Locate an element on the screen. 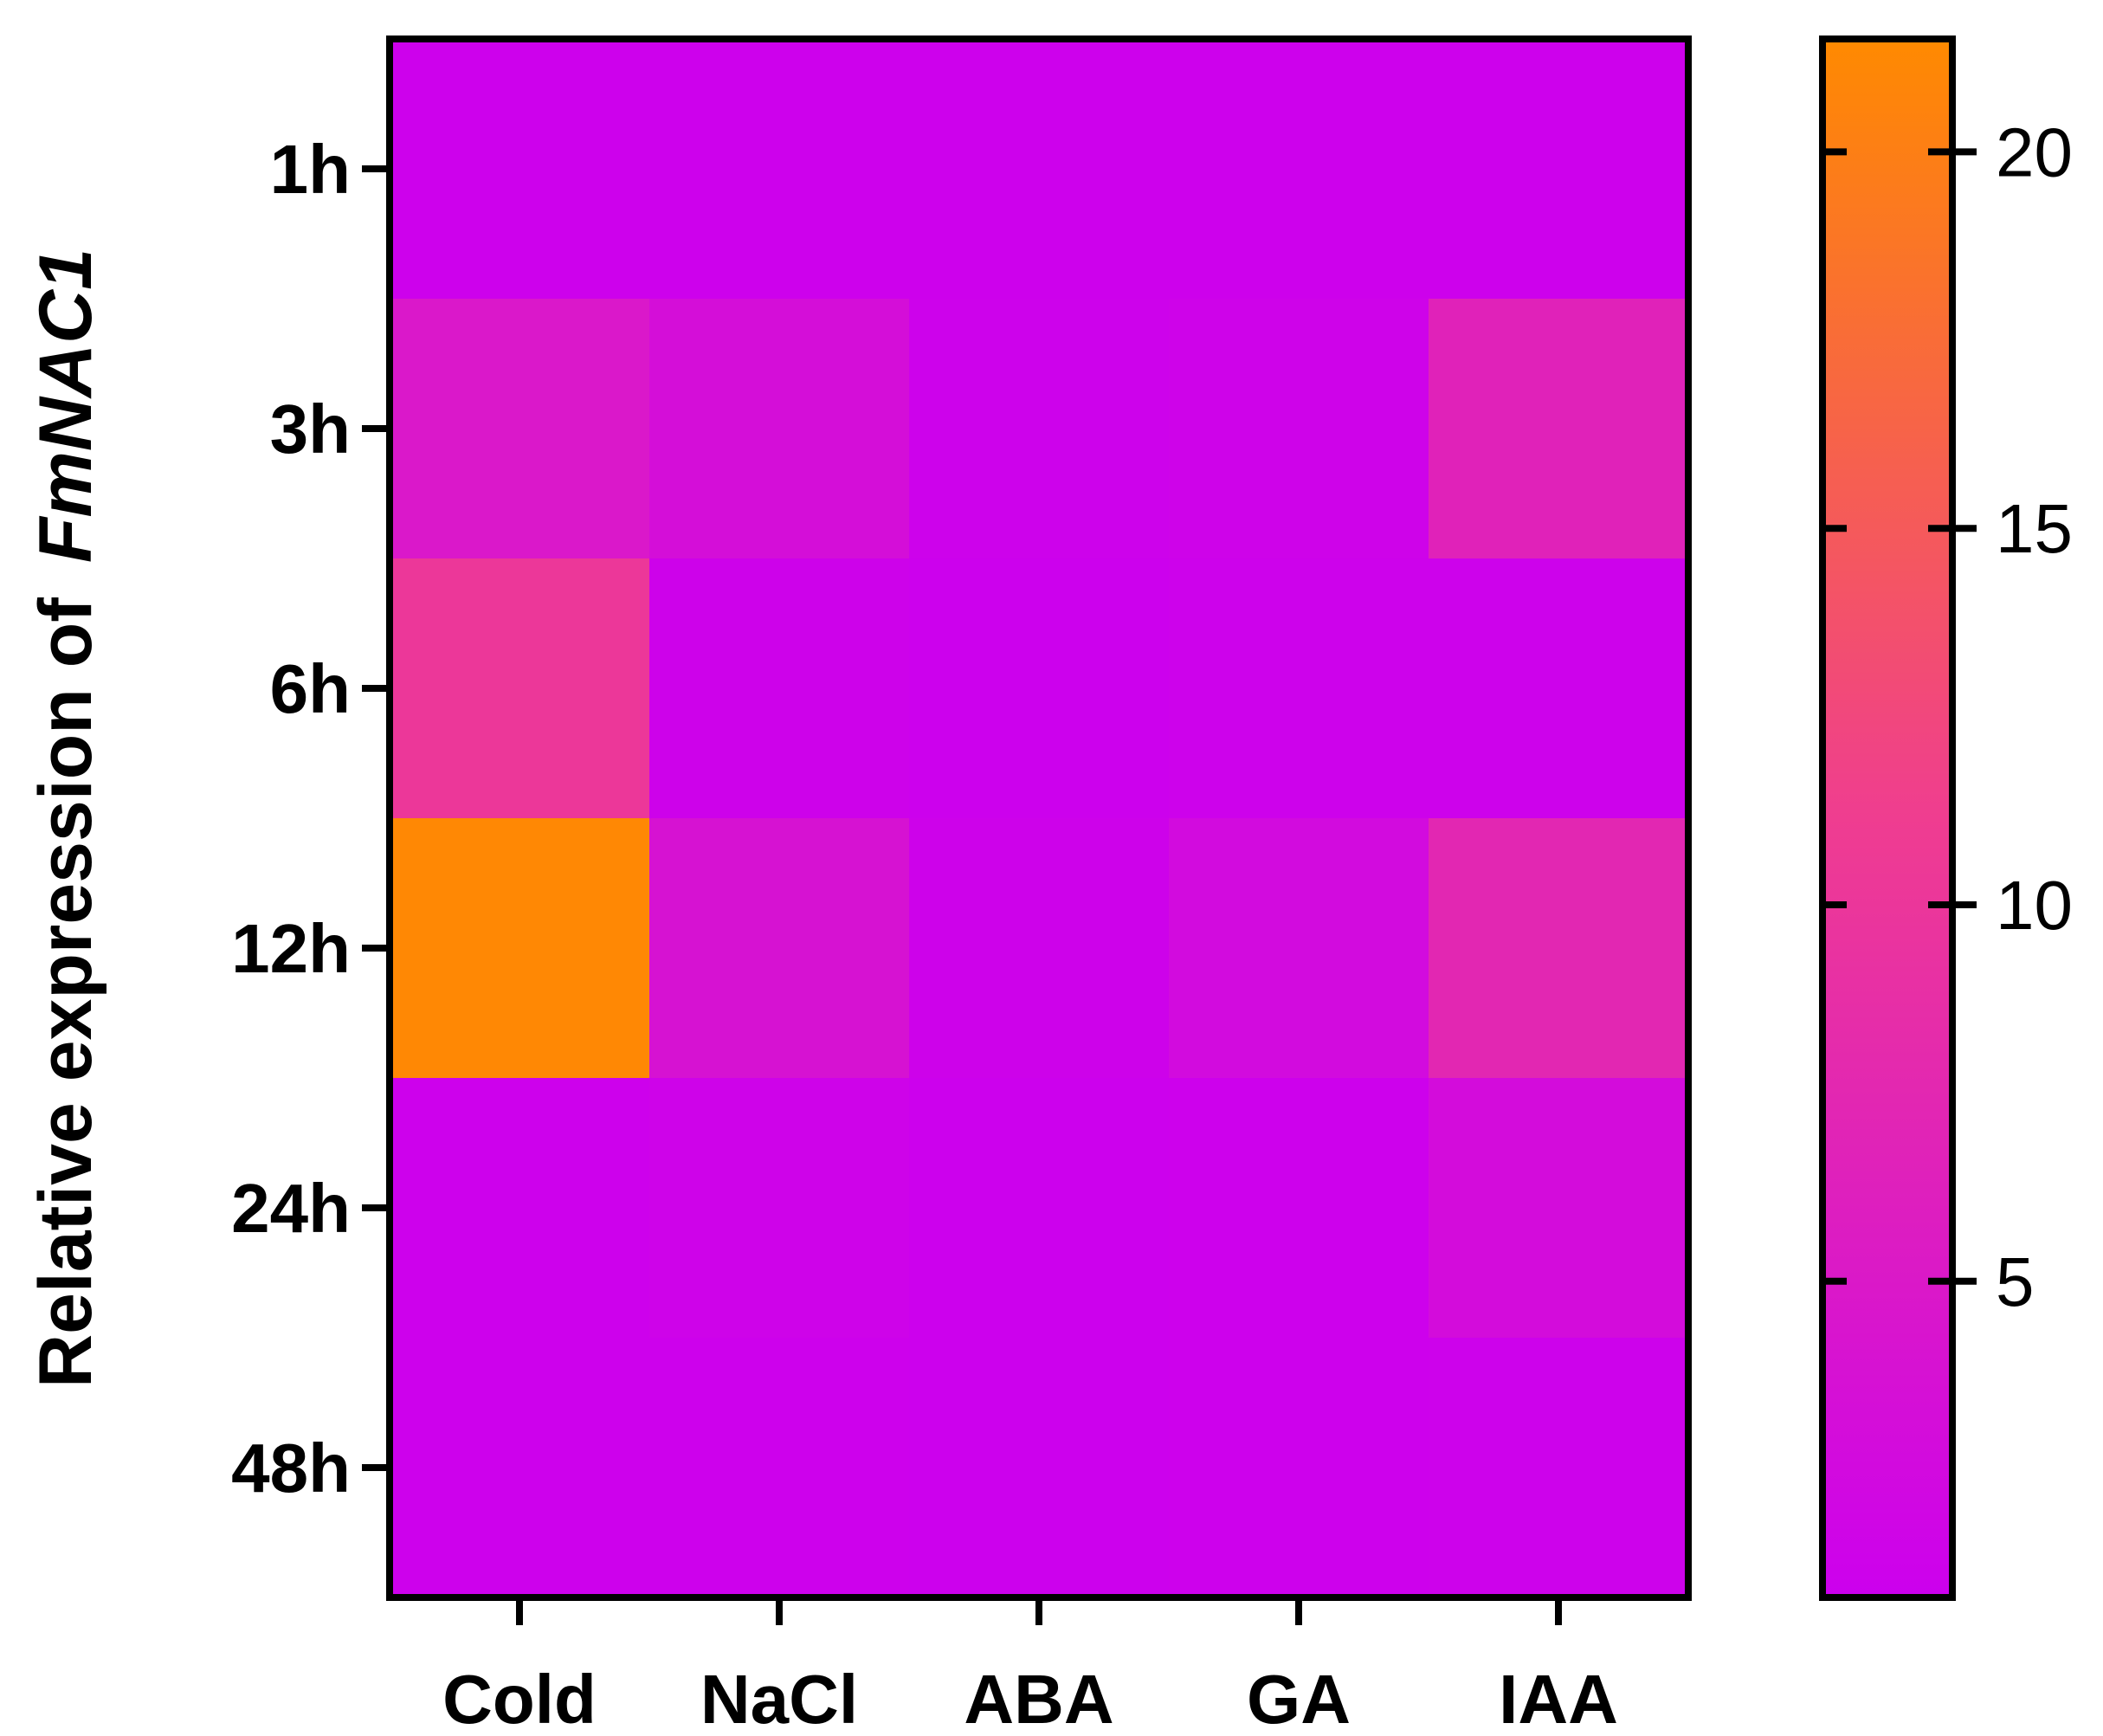 The width and height of the screenshot is (2103, 1736). y-axis-title: Relative expression of FmNAC1 is located at coordinates (65, 818).